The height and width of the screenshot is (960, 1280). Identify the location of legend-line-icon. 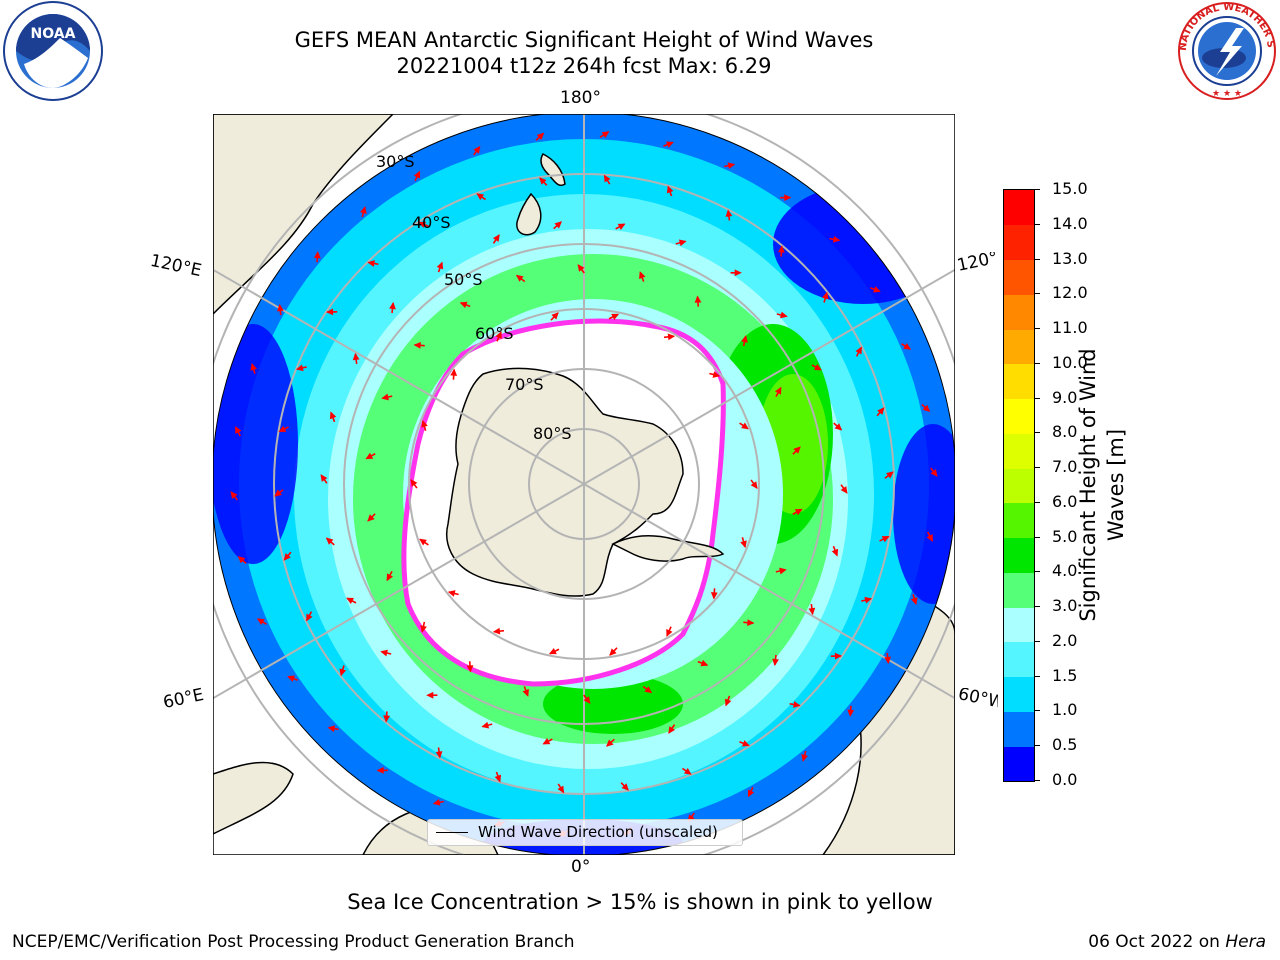
(452, 832).